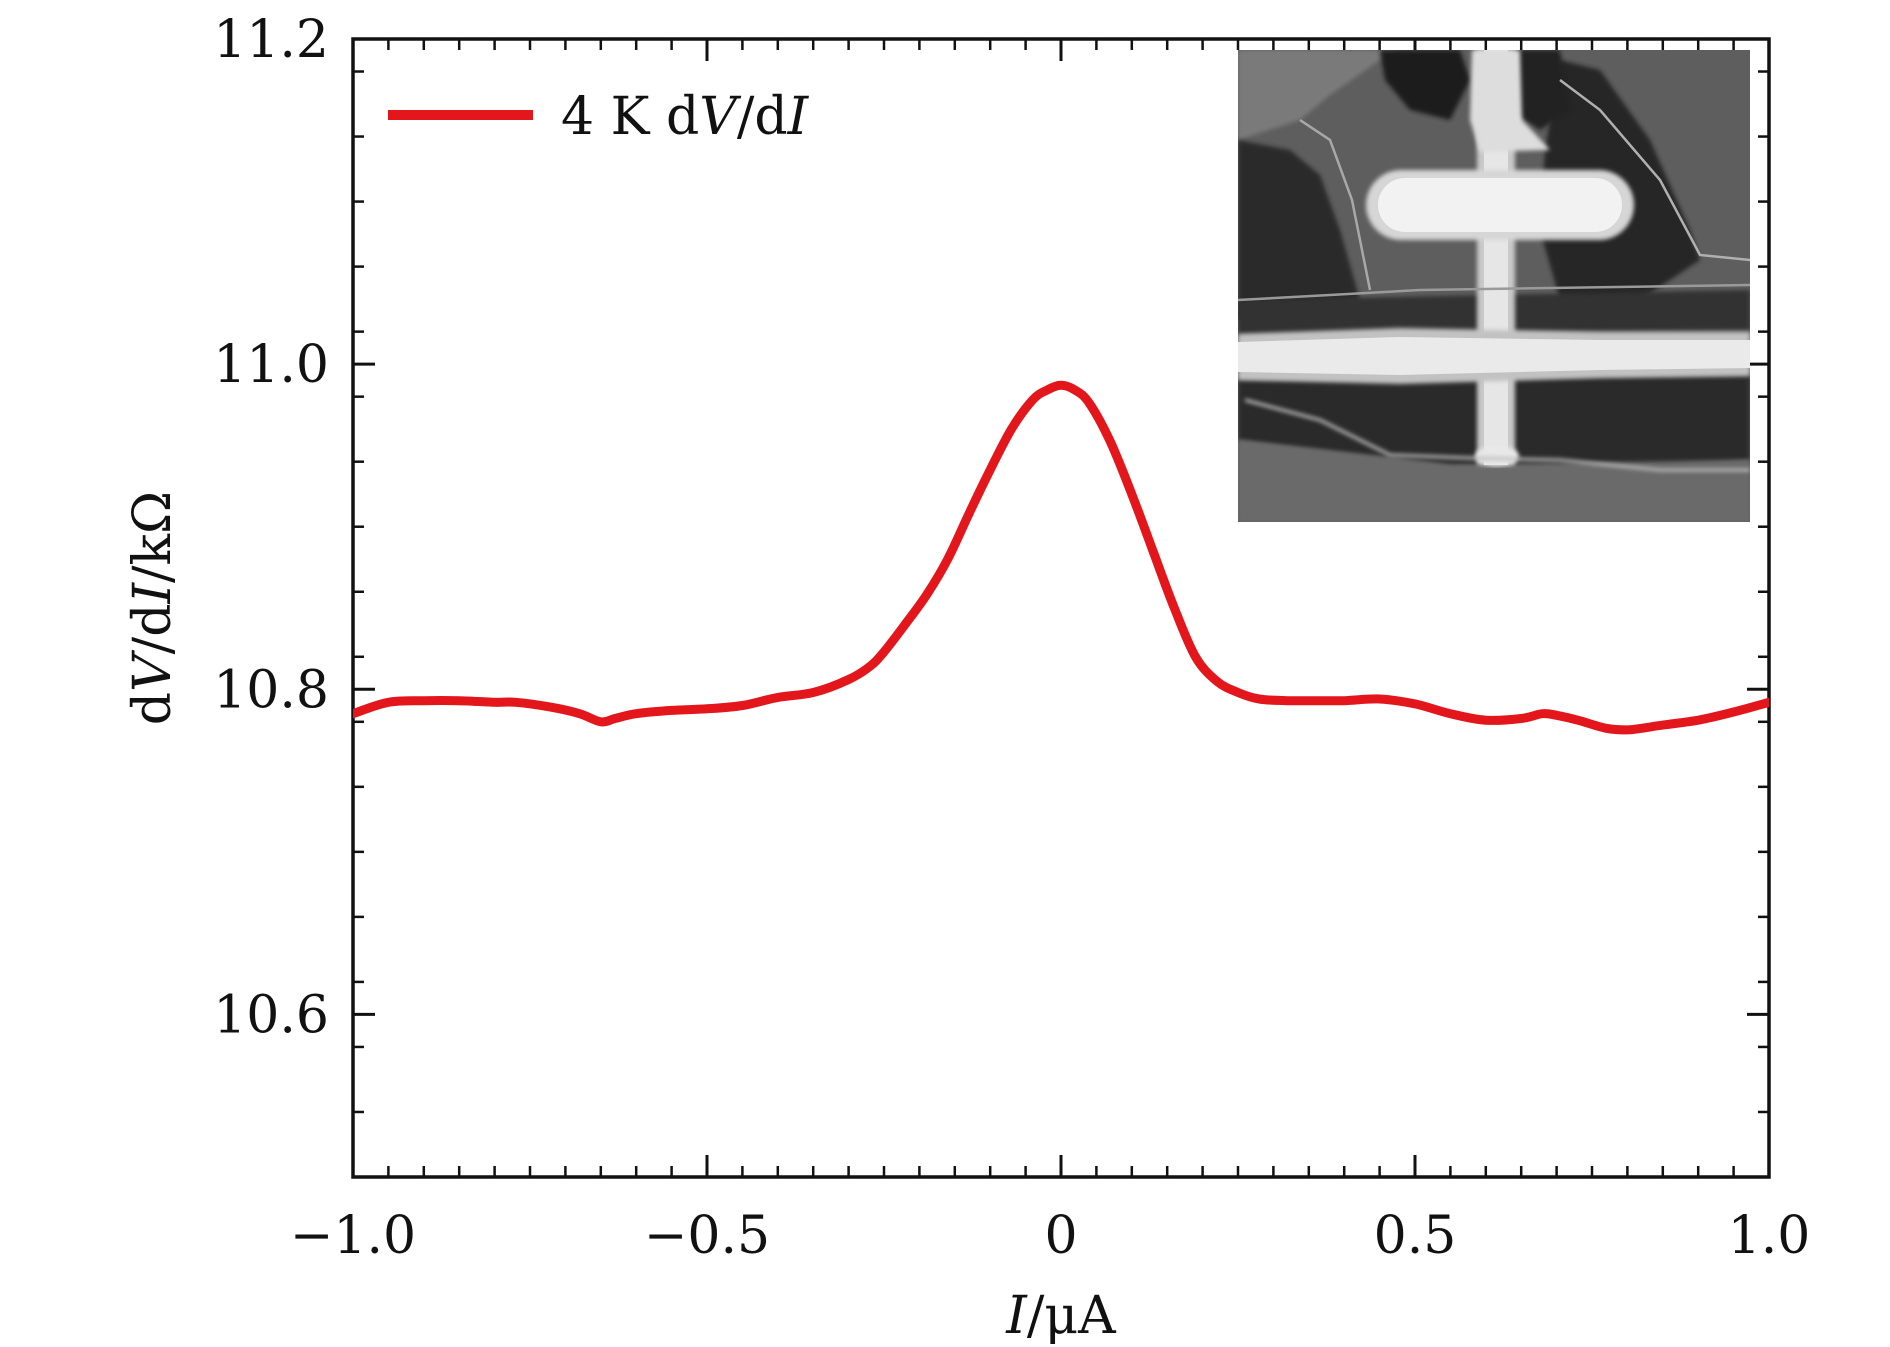 The image size is (1890, 1347). Describe the element at coordinates (271, 40) in the screenshot. I see `y-tick-label: 11.2` at that location.